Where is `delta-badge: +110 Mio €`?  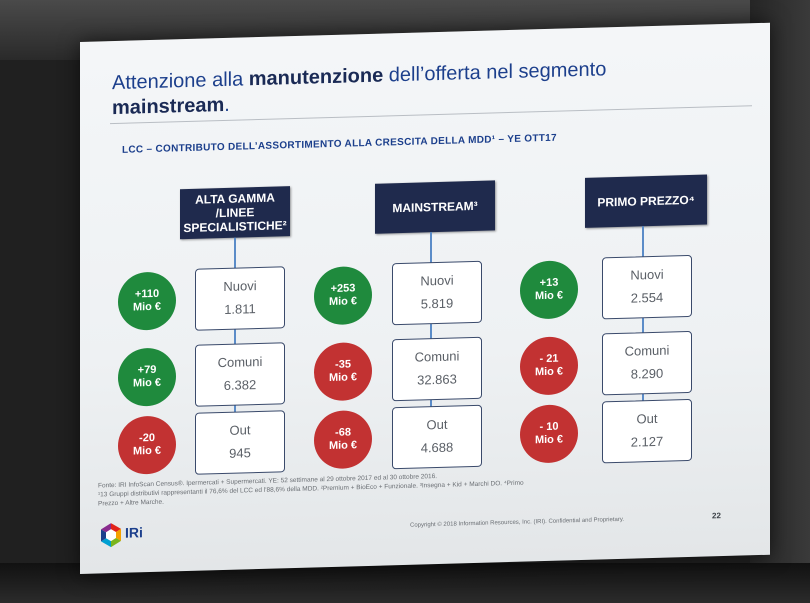 delta-badge: +110 Mio € is located at coordinates (147, 301).